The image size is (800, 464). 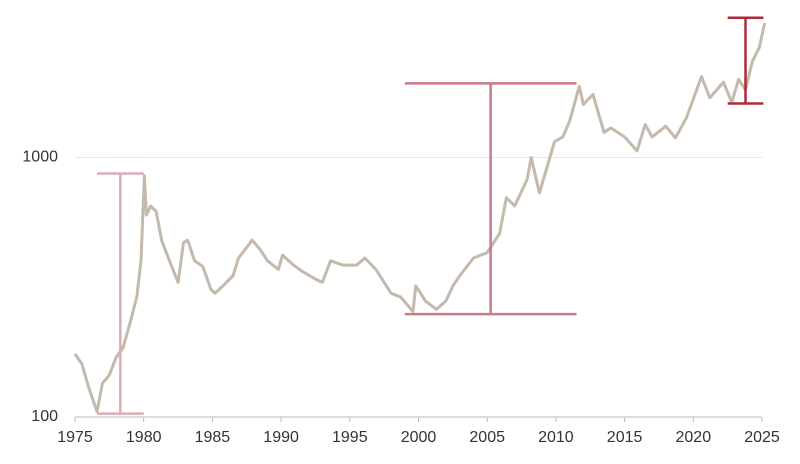 What do you see at coordinates (556, 437) in the screenshot?
I see `x-tick-label: 2010` at bounding box center [556, 437].